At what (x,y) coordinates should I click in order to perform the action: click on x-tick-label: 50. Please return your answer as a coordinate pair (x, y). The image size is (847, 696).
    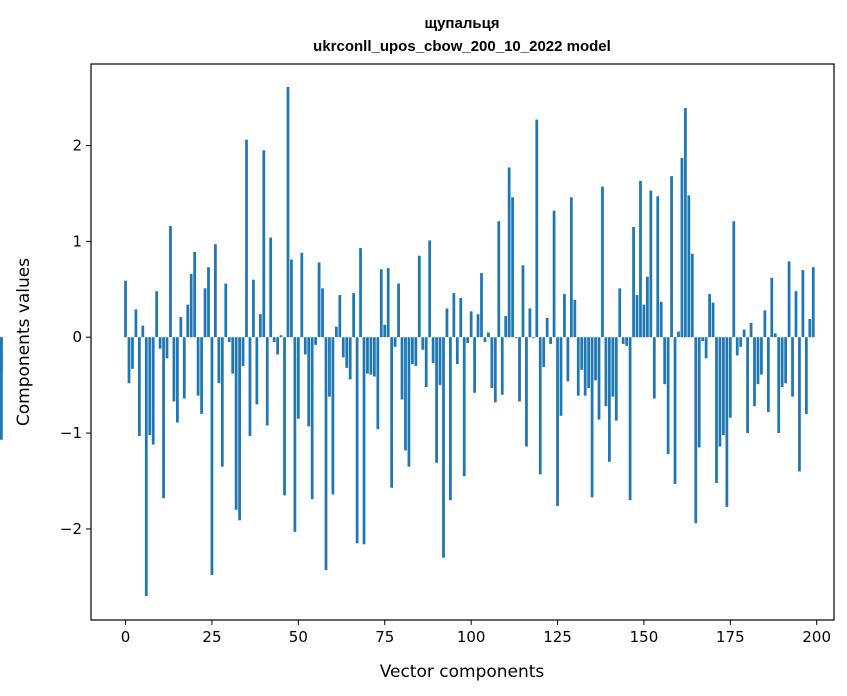
    Looking at the image, I should click on (298, 637).